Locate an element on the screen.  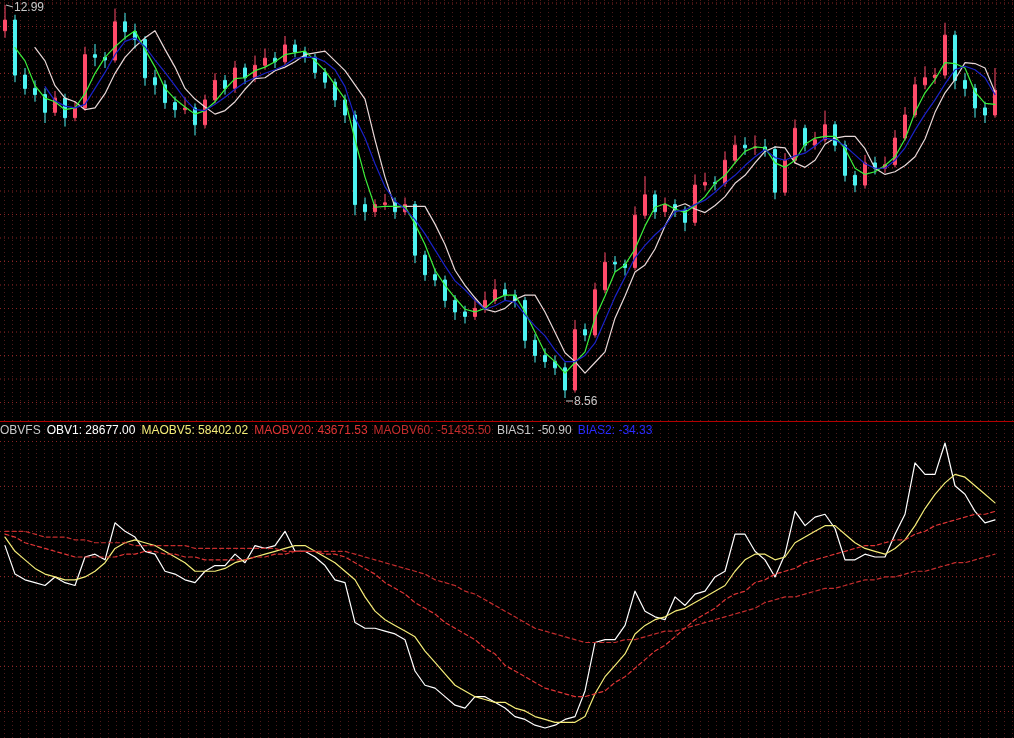
chart-title: OBVFS is located at coordinates (20, 430).